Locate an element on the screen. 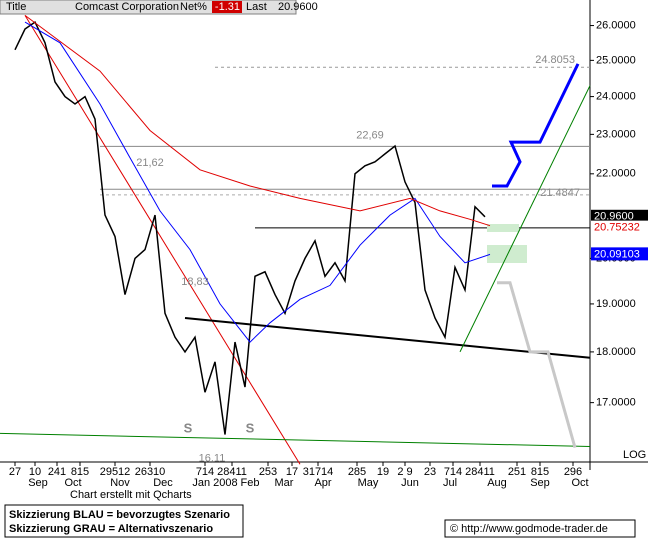 The image size is (648, 541). net-box is located at coordinates (227, 7).